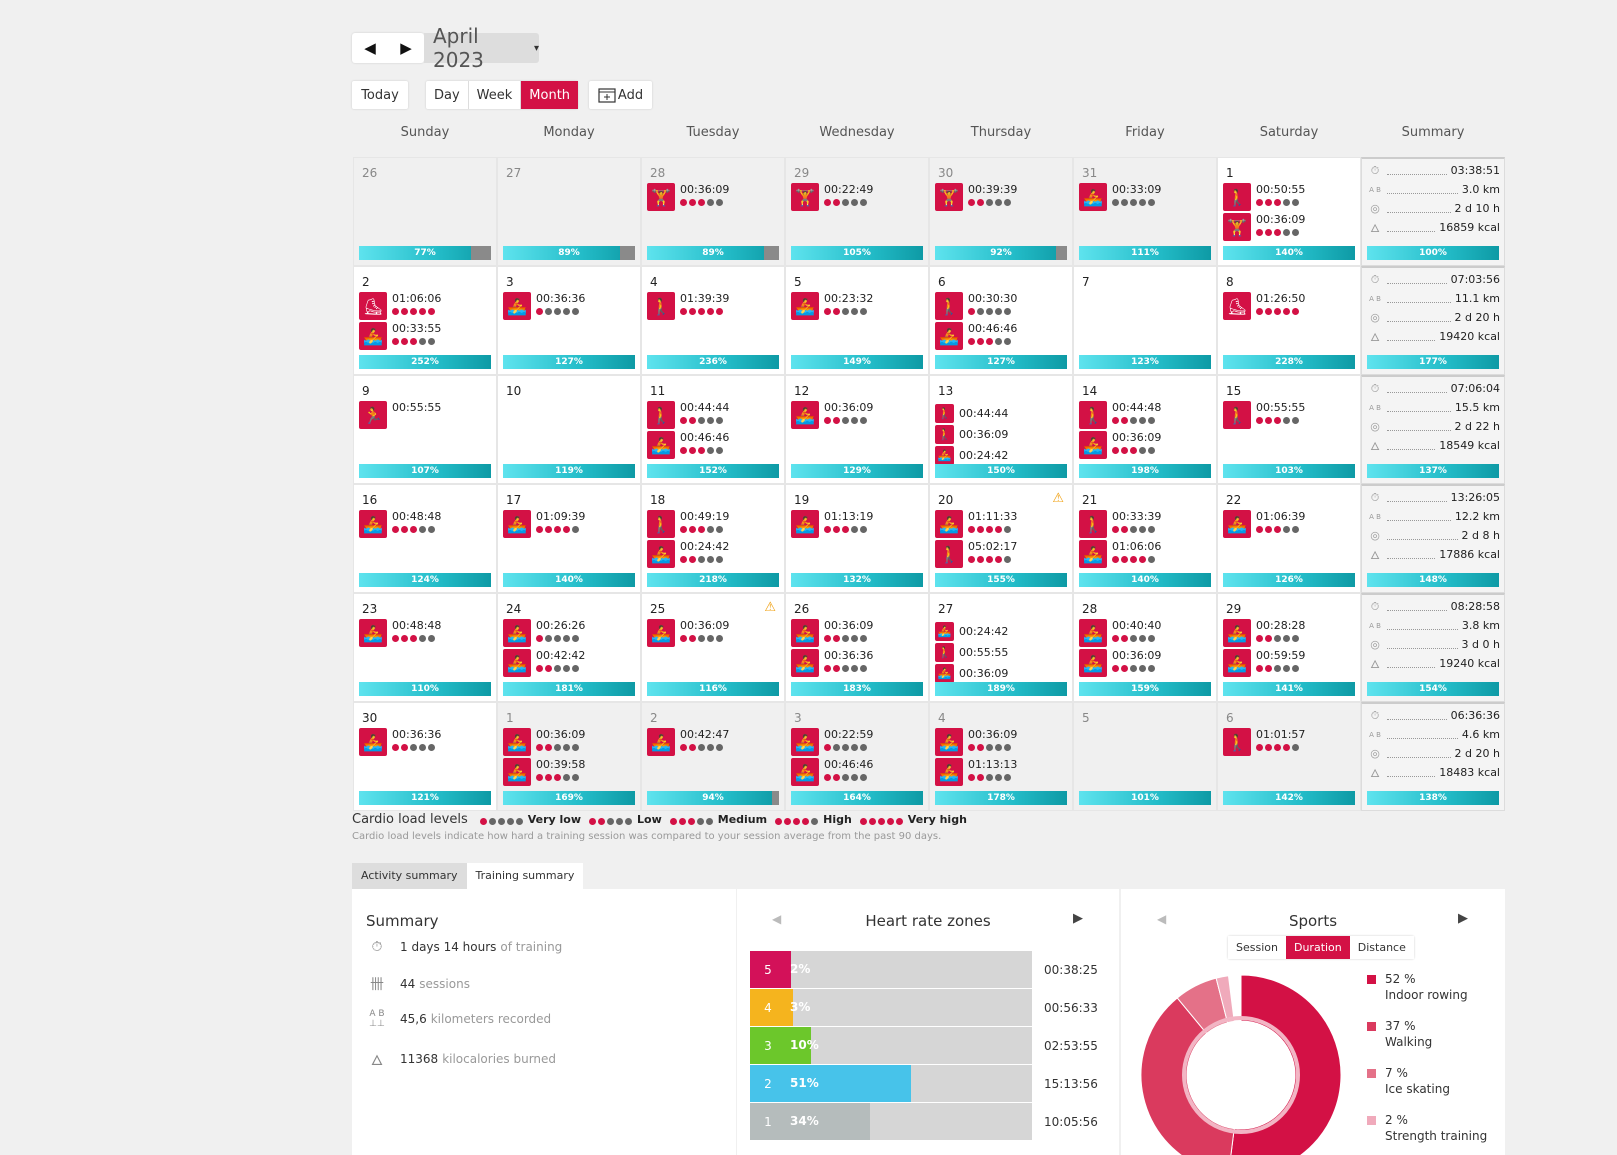 The height and width of the screenshot is (1155, 1617). What do you see at coordinates (1120, 554) in the screenshot?
I see `session: 🚣 01:06:06` at bounding box center [1120, 554].